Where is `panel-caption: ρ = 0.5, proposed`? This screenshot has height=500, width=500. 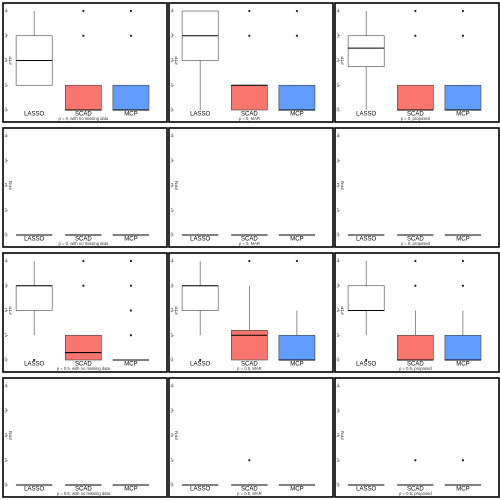 panel-caption: ρ = 0.5, proposed is located at coordinates (415, 493).